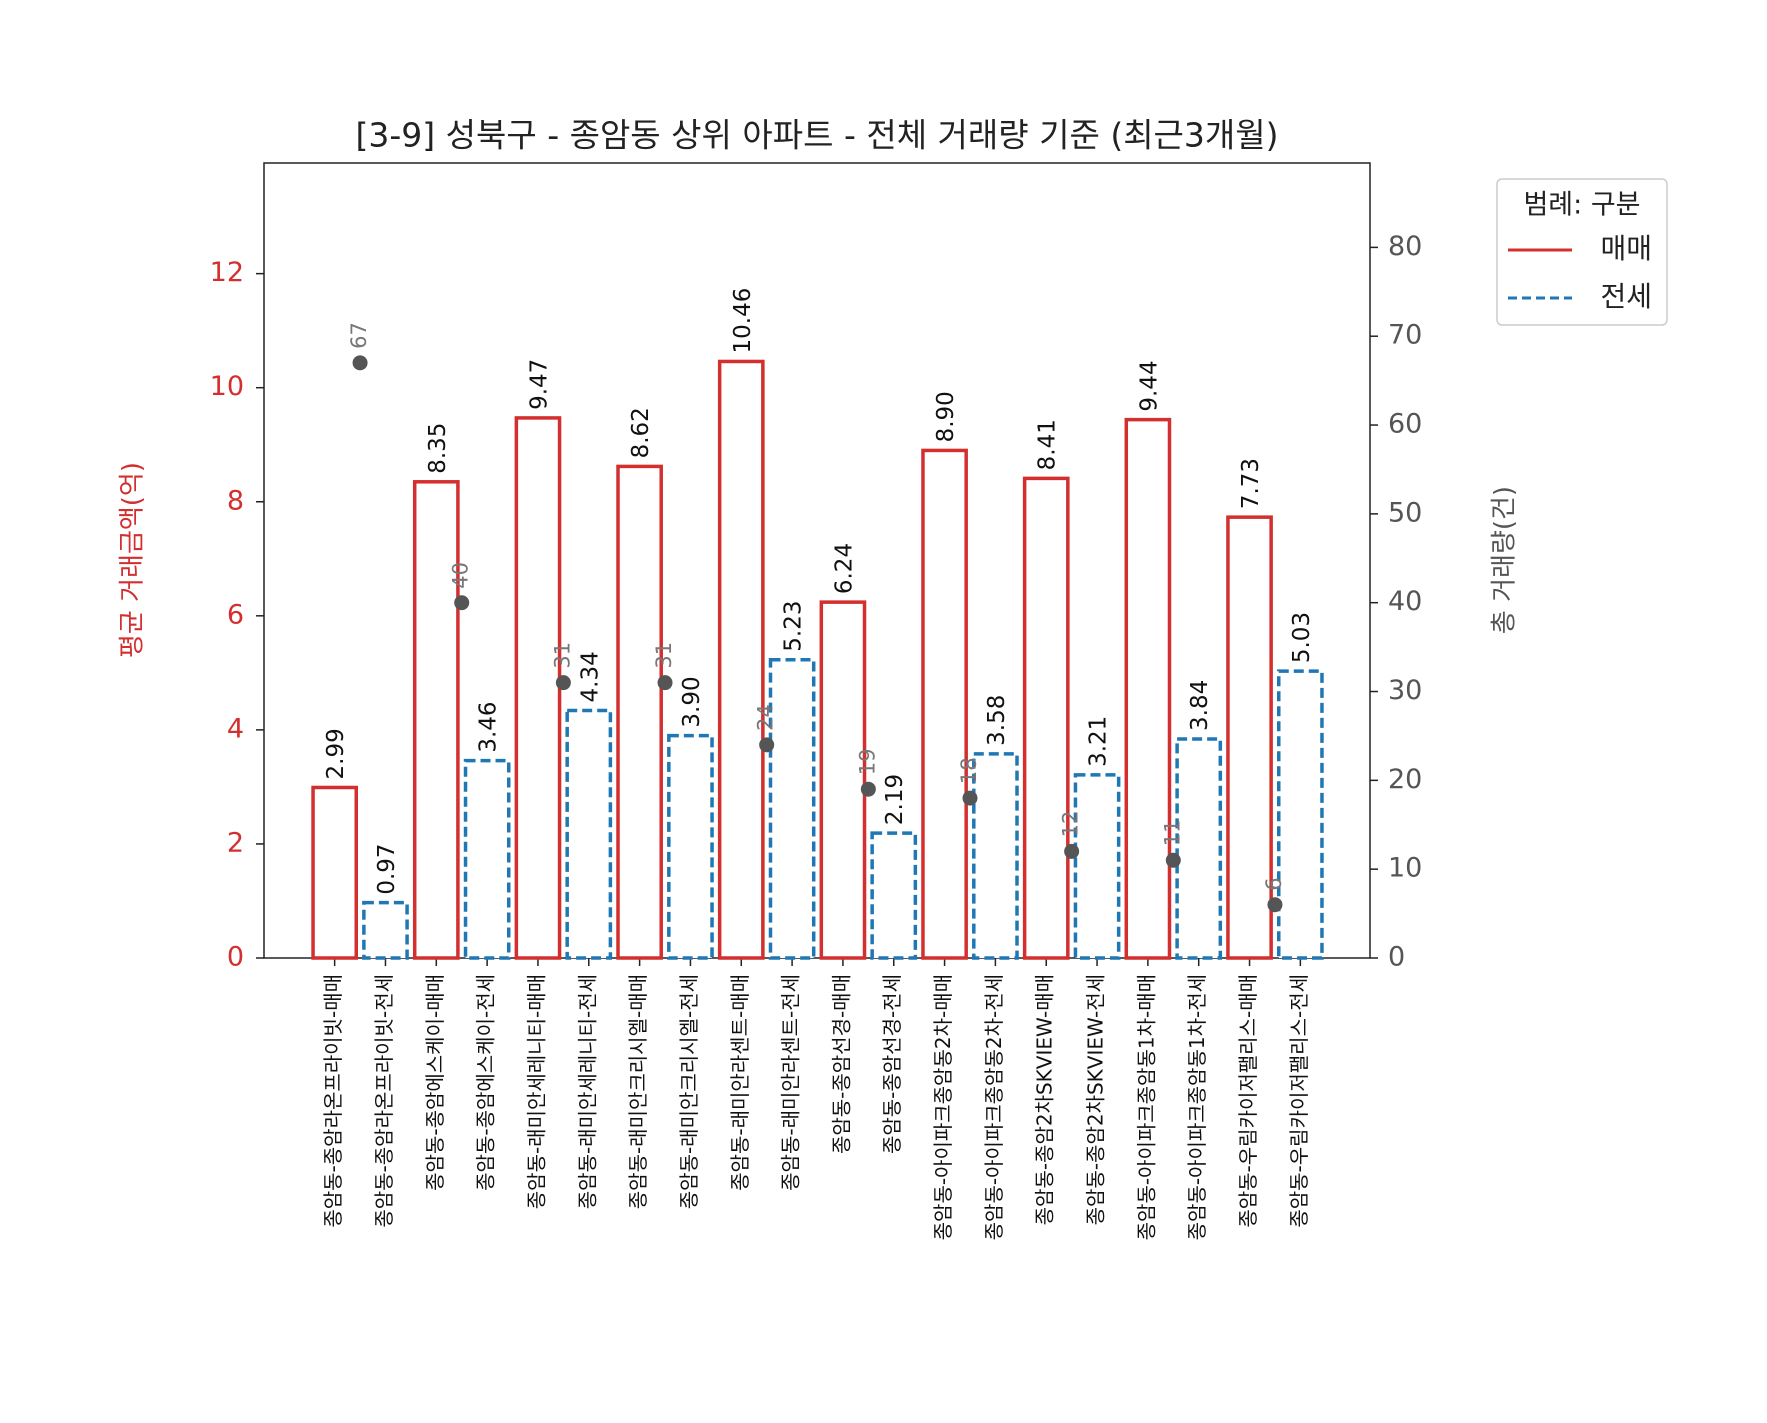 This screenshot has width=1767, height=1423. Describe the element at coordinates (489, 726) in the screenshot. I see `value-label: 3.46` at that location.